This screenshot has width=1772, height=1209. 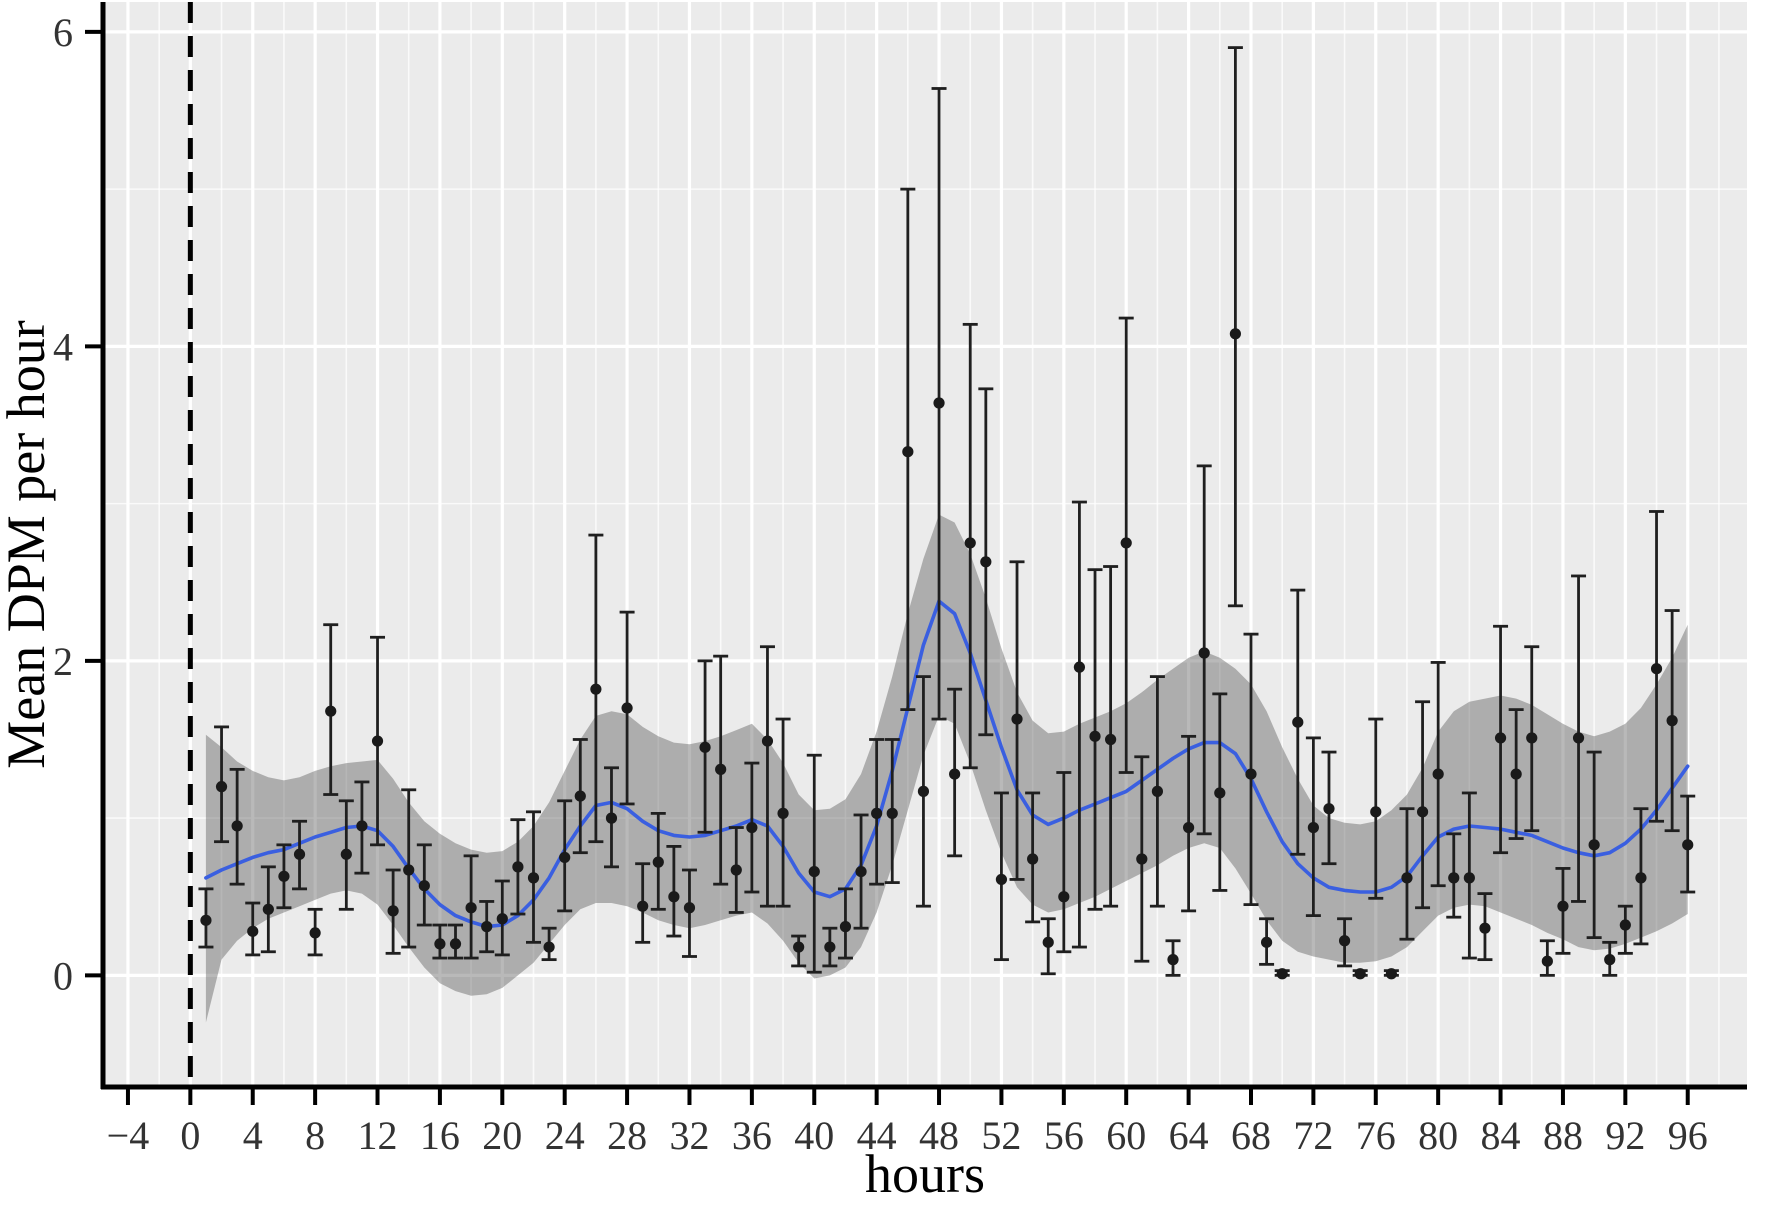 I want to click on x-tick-label: 40, so click(x=814, y=1135).